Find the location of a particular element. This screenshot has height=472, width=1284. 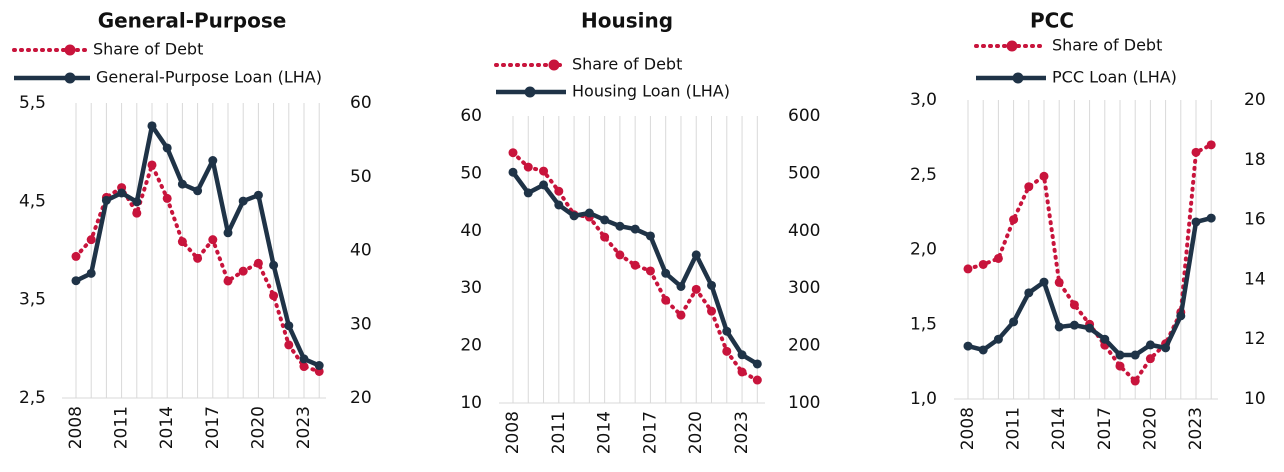

y2-tick-label: 100 is located at coordinates (804, 403).